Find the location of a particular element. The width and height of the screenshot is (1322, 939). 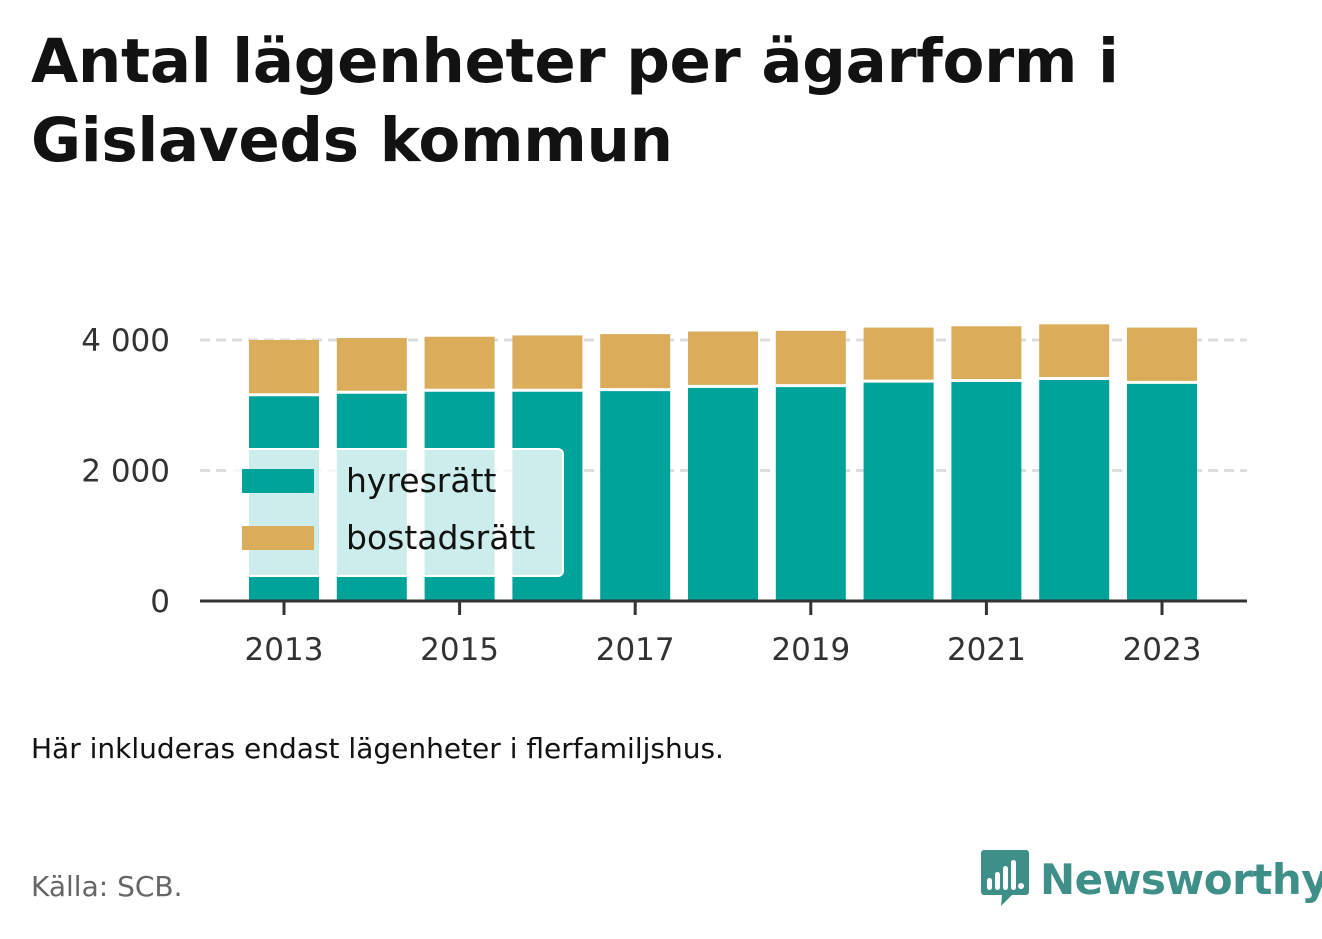

y-tick-label: 0 is located at coordinates (160, 602).